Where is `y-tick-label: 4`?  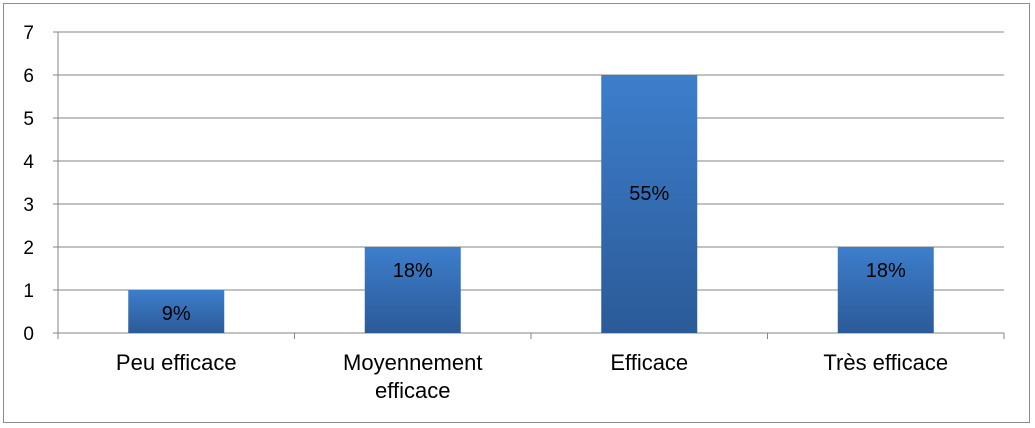
y-tick-label: 4 is located at coordinates (28, 162).